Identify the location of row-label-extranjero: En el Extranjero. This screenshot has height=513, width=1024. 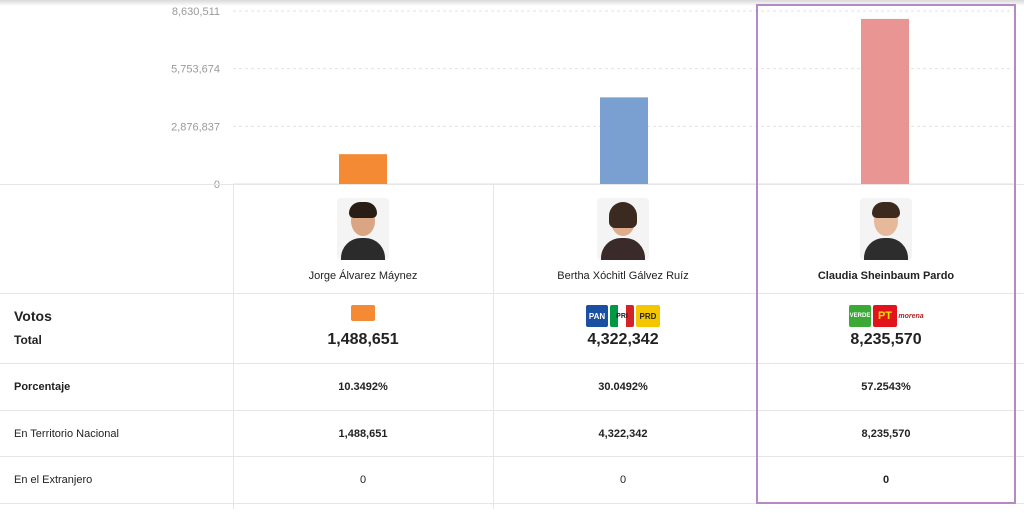
(53, 480).